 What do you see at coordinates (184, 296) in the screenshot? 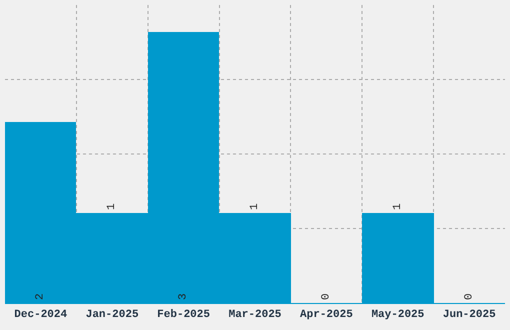
I see `data-label: 3` at bounding box center [184, 296].